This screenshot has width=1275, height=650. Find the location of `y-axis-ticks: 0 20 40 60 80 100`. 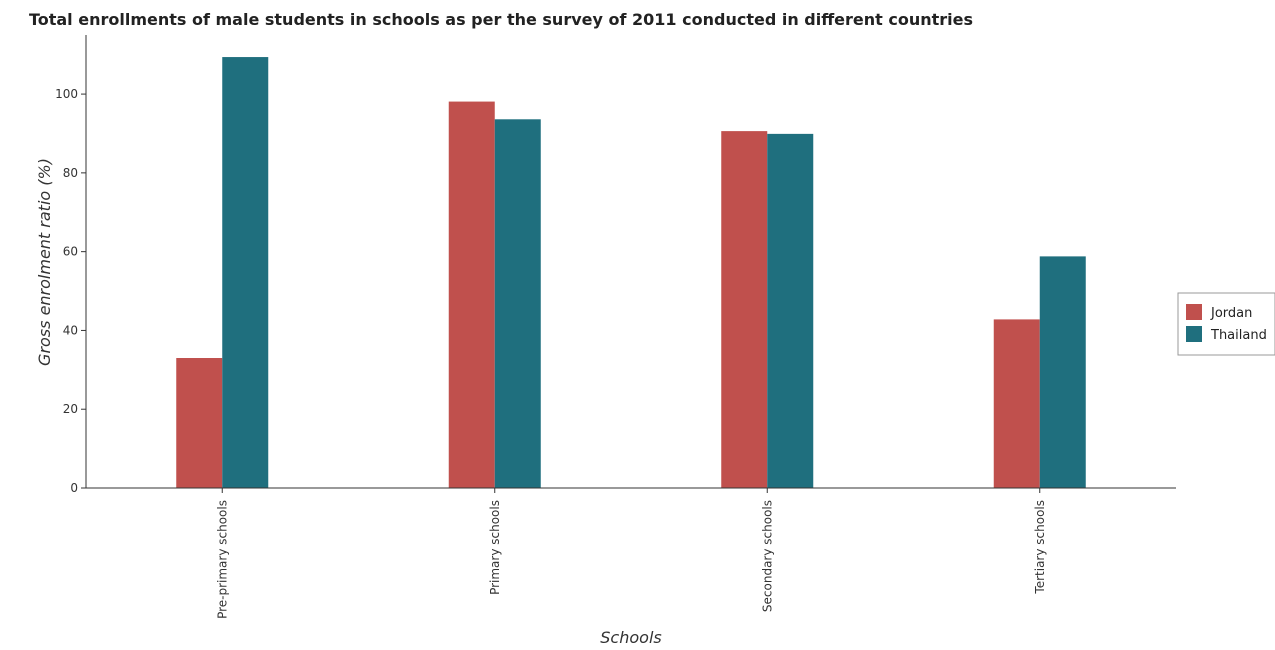

y-axis-ticks: 0 20 40 60 80 100 is located at coordinates (70, 291).